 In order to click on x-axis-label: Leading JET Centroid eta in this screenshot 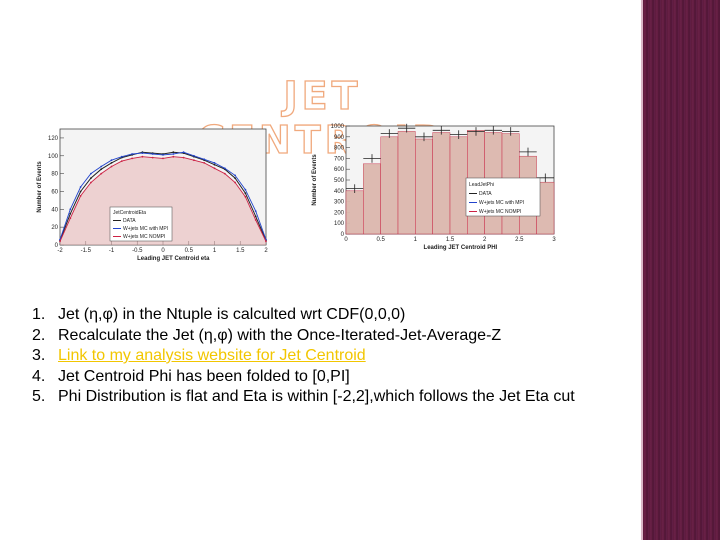, I will do `click(173, 259)`.